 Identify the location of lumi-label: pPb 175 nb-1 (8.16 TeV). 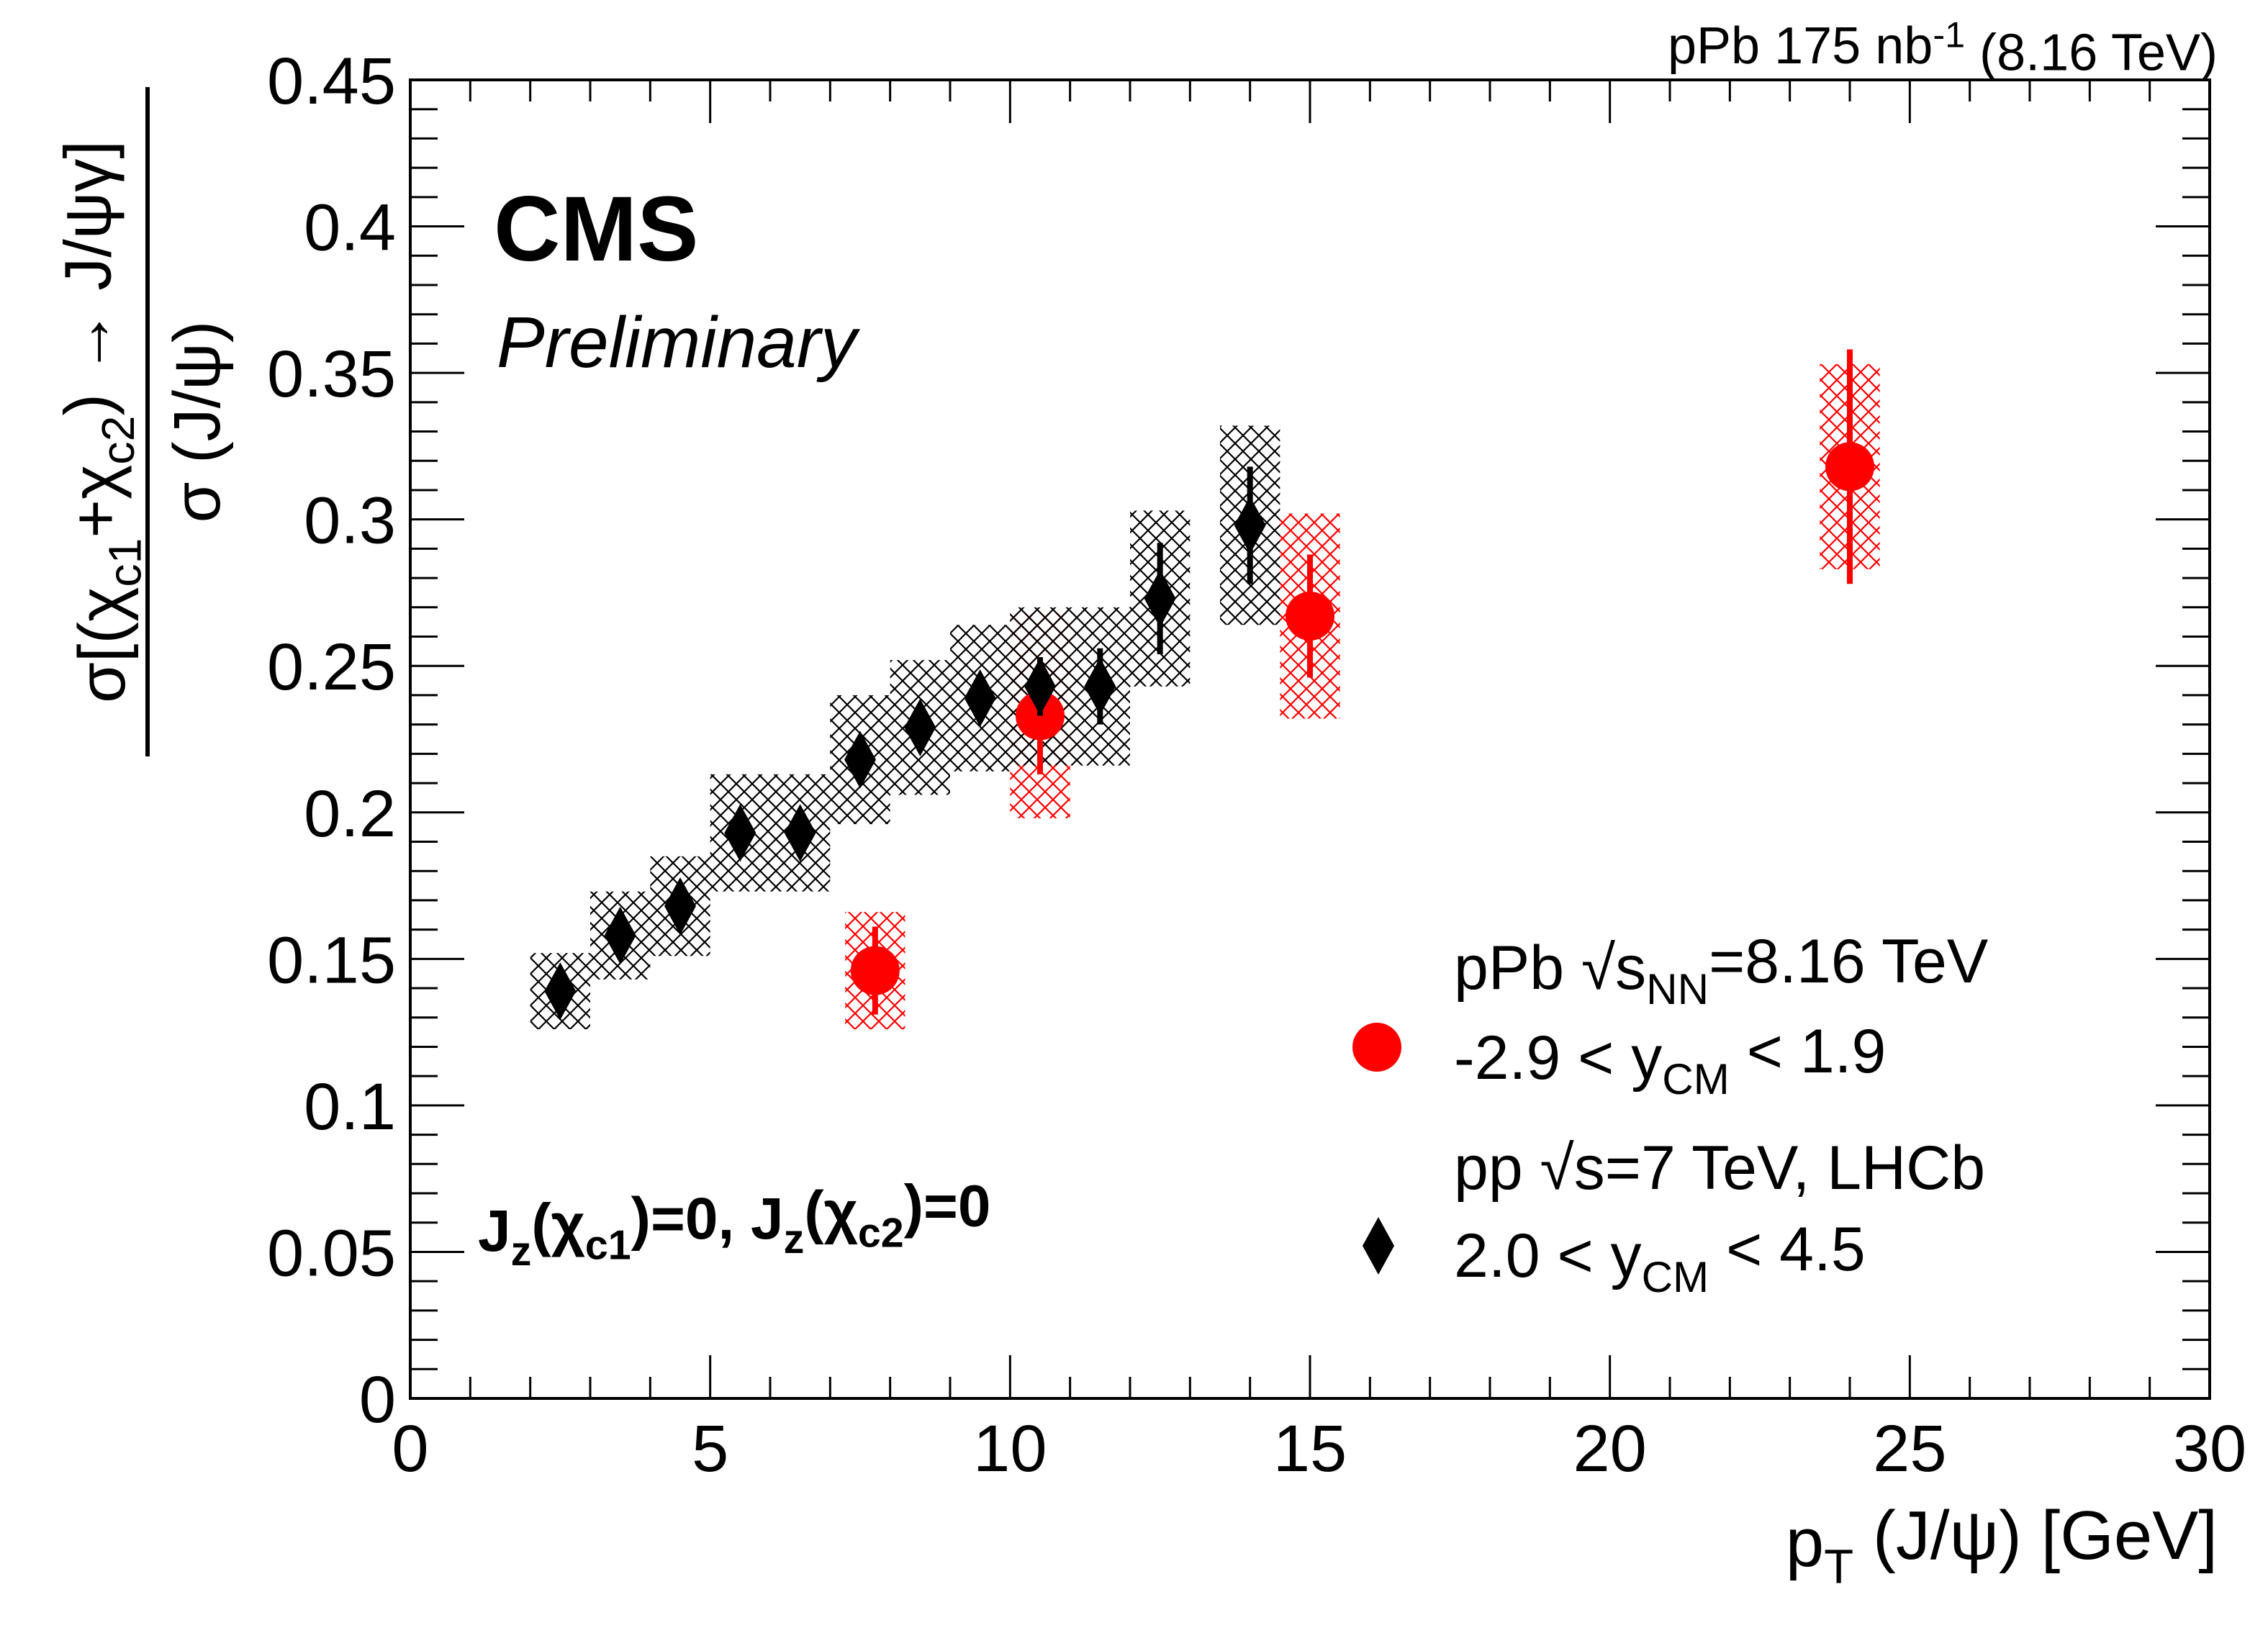
(1943, 47).